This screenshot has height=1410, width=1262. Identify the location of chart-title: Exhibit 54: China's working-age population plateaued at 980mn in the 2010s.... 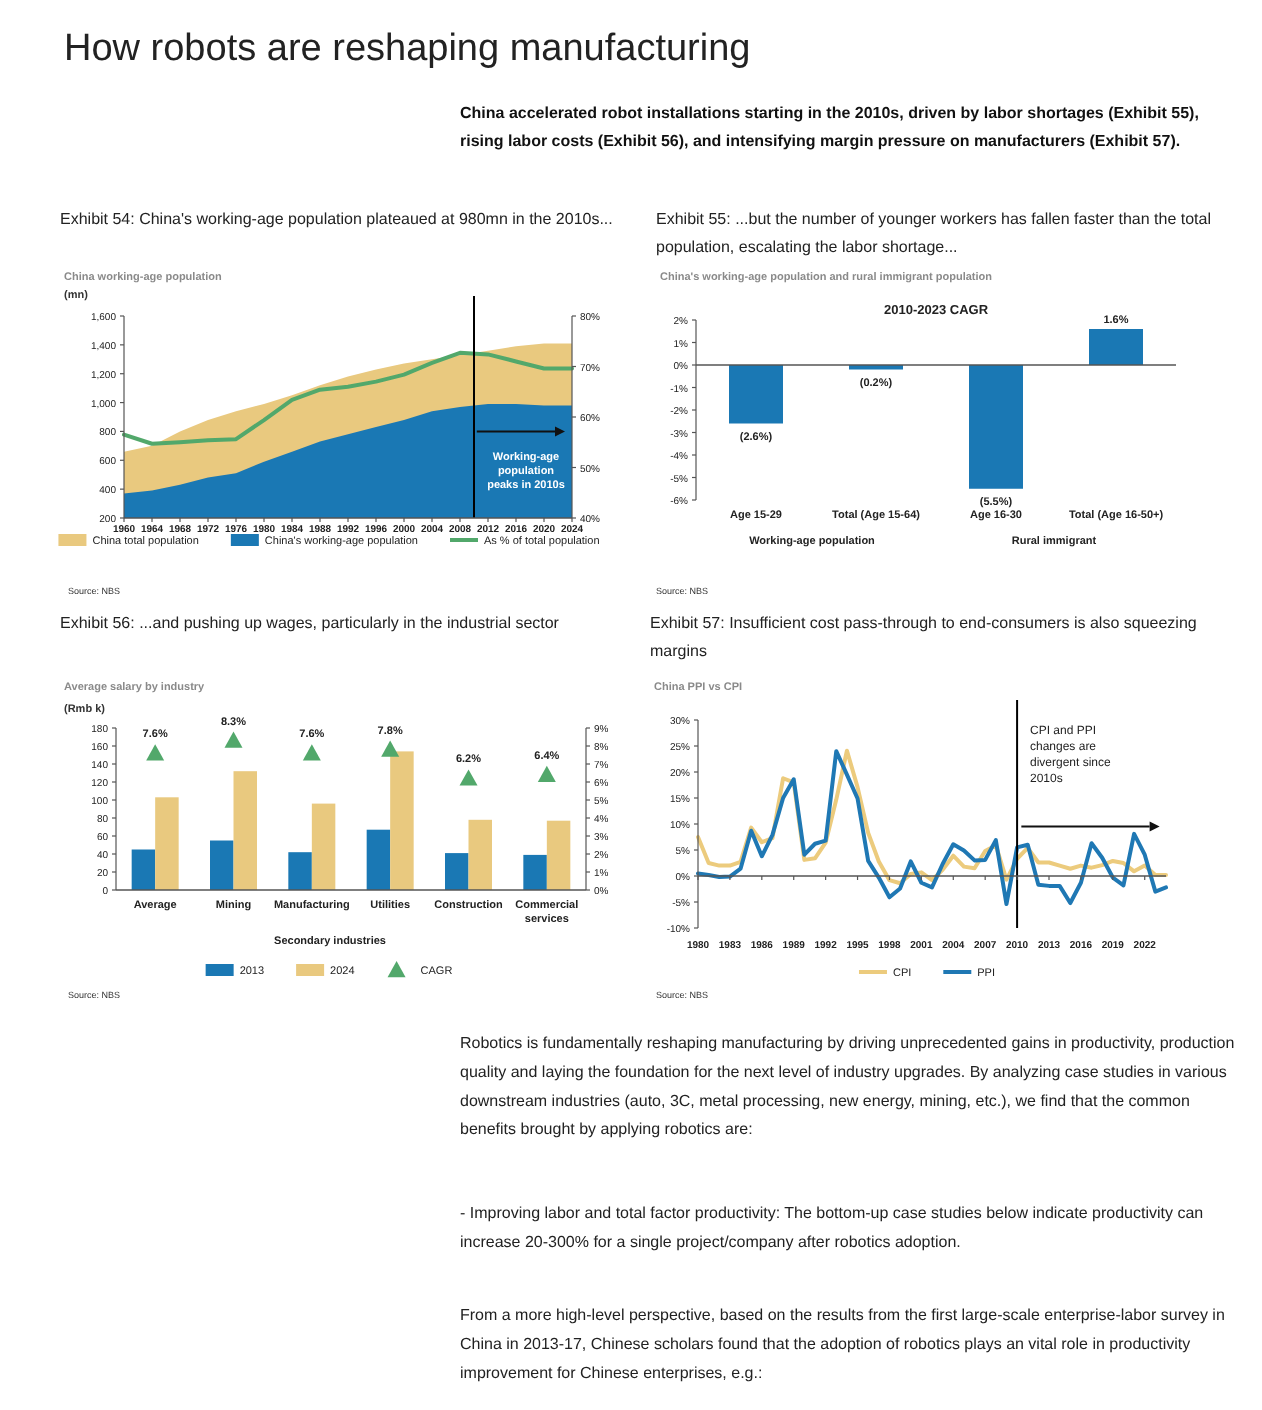
(336, 219).